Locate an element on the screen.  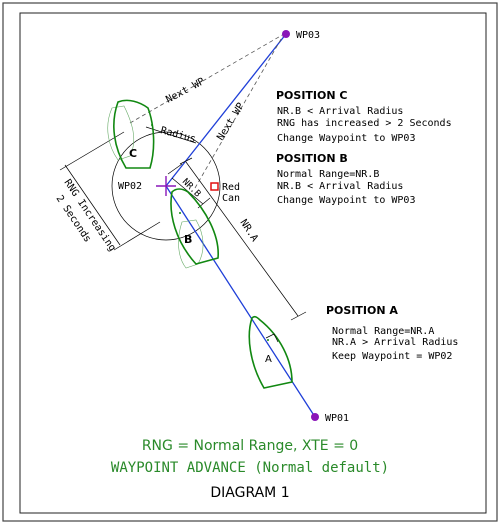
boat-b is located at coordinates (194, 226).